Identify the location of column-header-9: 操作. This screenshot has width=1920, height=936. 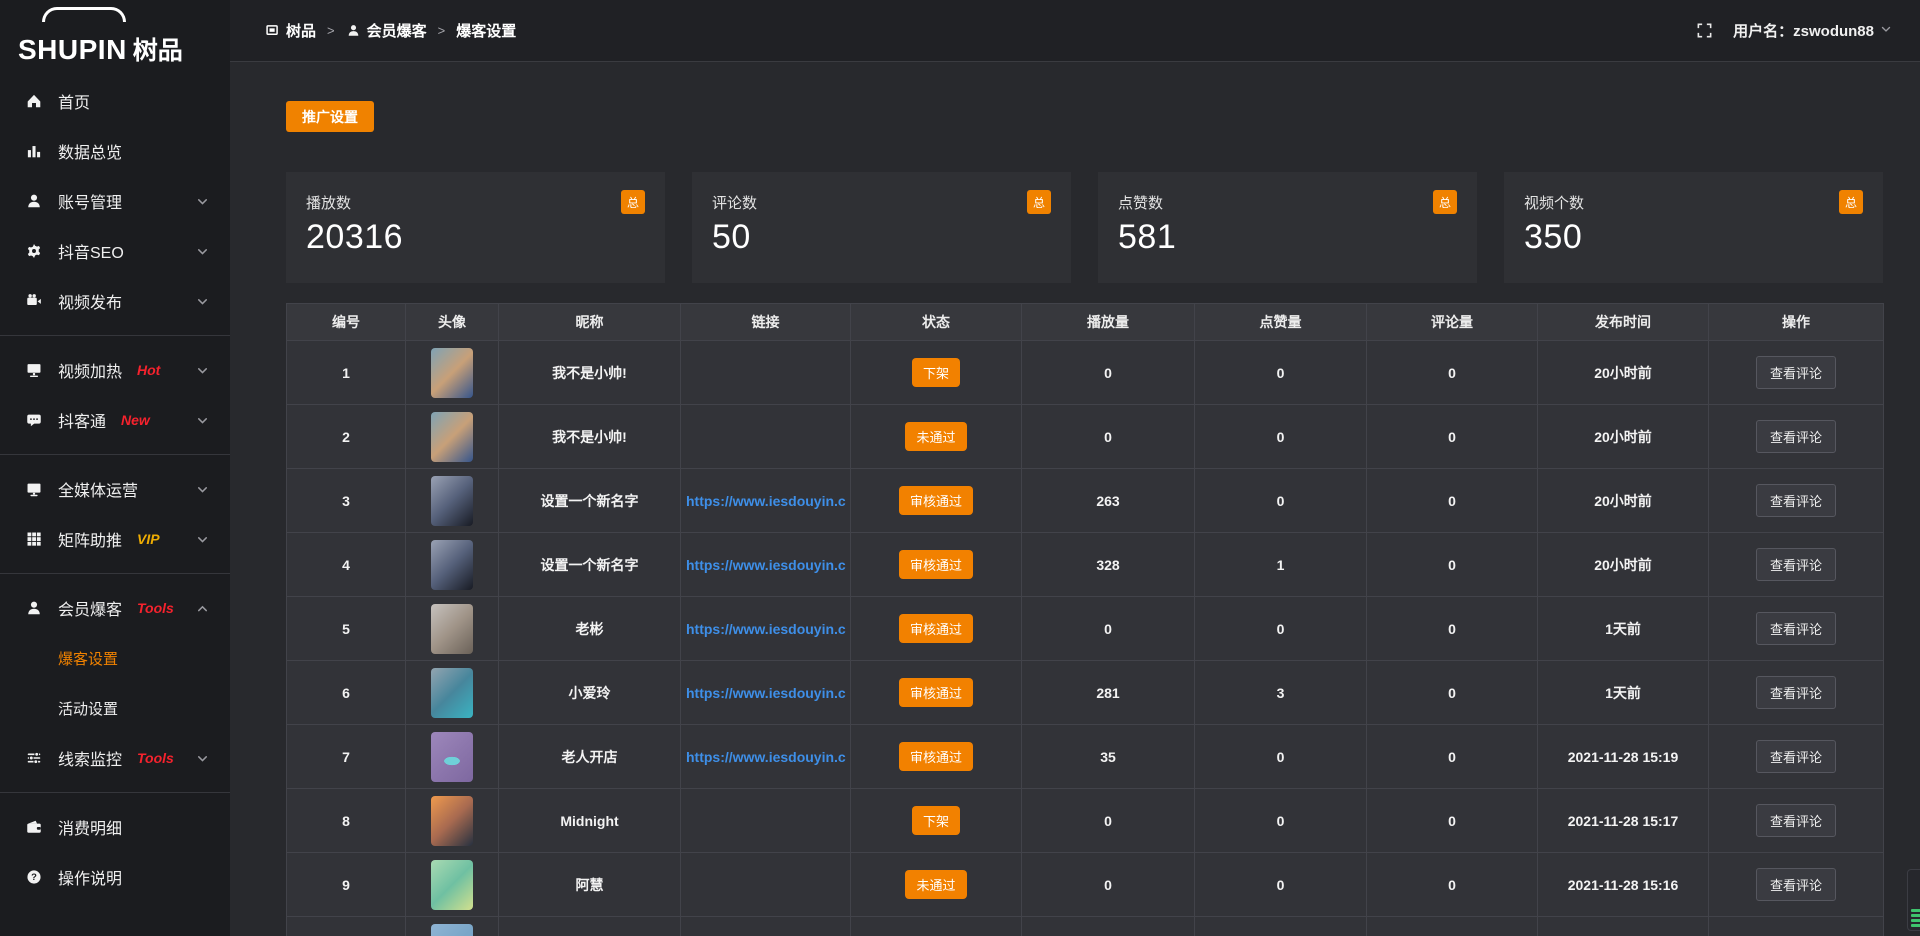
(1796, 322).